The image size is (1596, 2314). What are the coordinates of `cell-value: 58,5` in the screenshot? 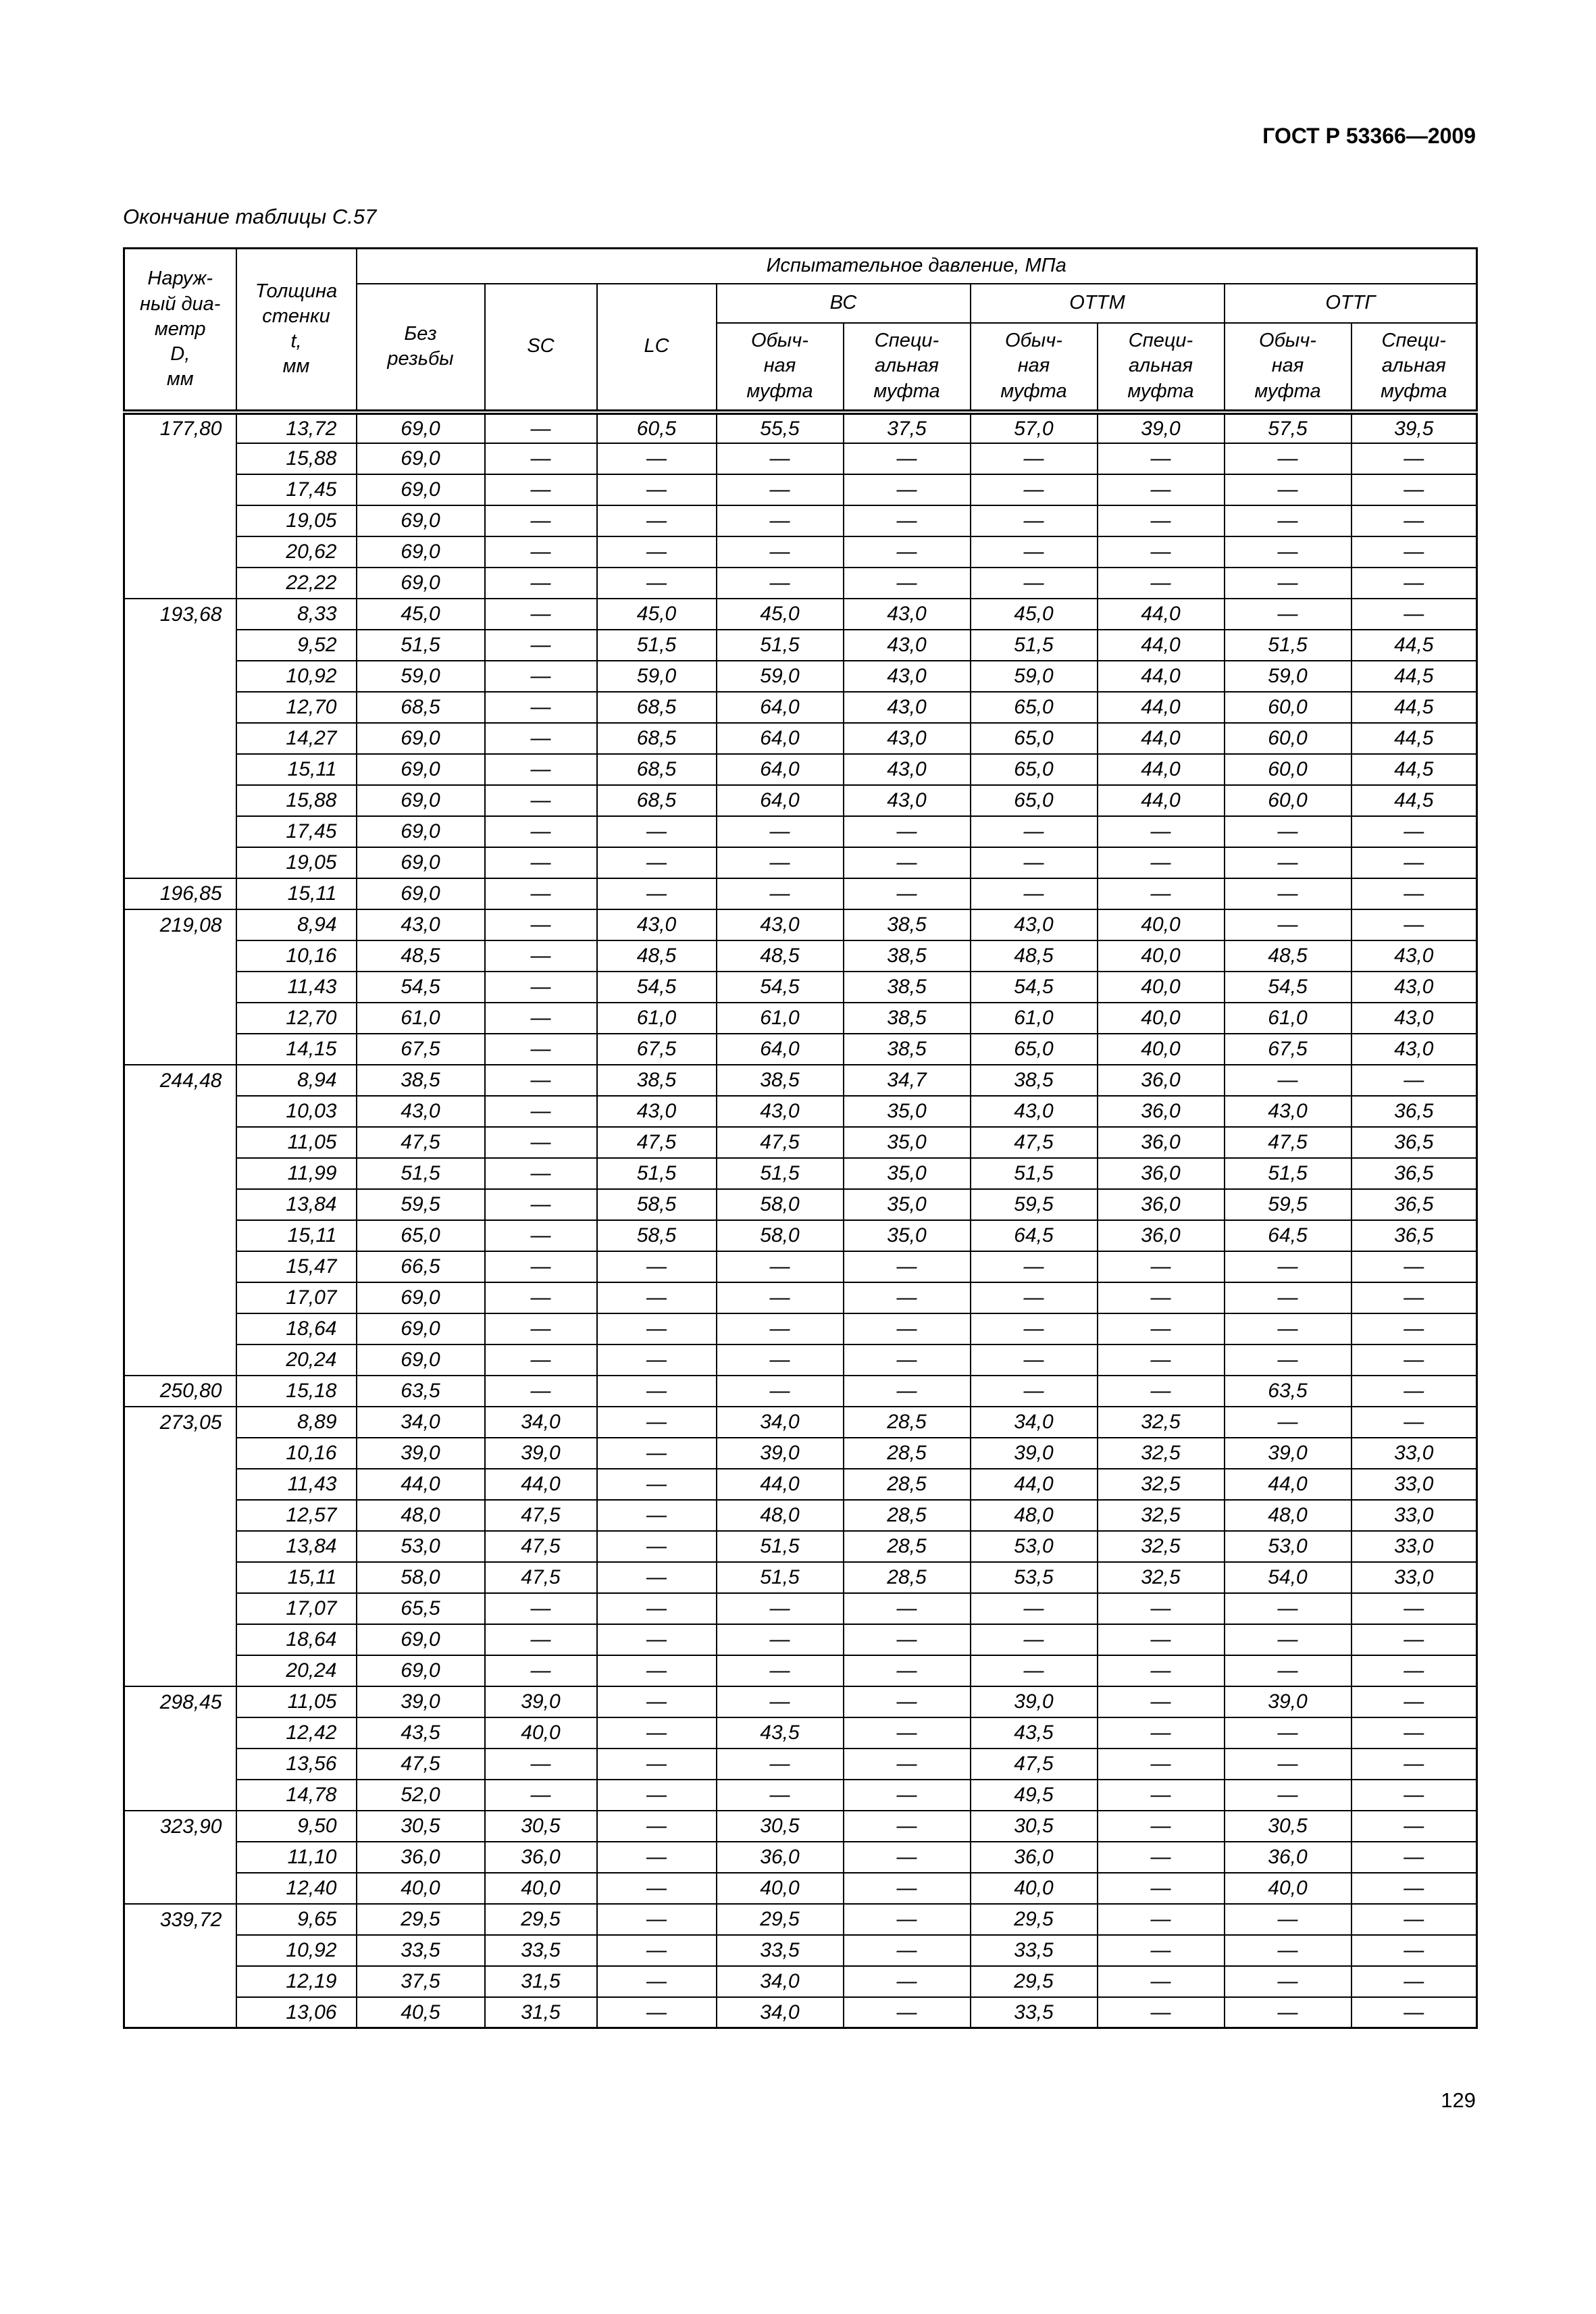 It's located at (656, 1235).